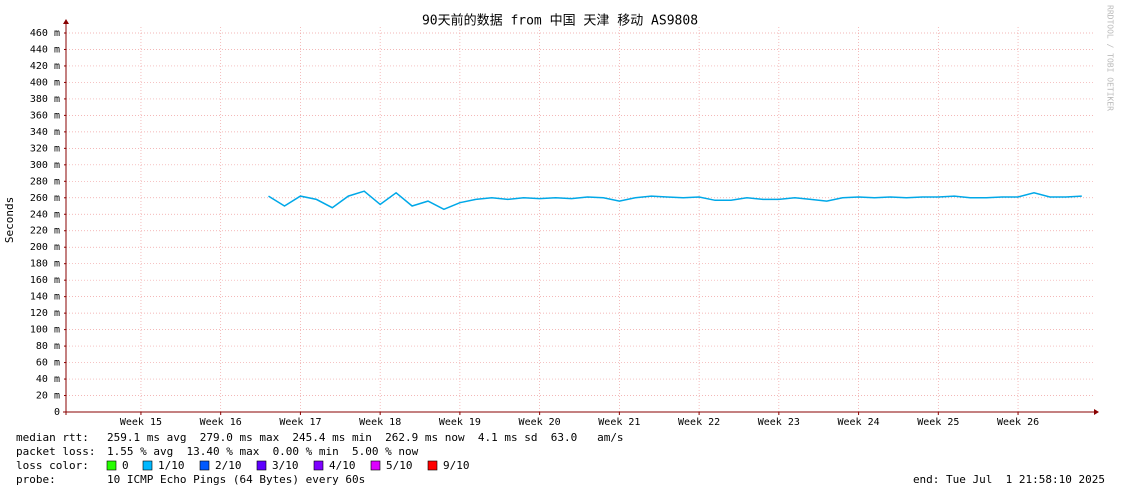  Describe the element at coordinates (45, 313) in the screenshot. I see `y-tick-label: 120 m` at that location.